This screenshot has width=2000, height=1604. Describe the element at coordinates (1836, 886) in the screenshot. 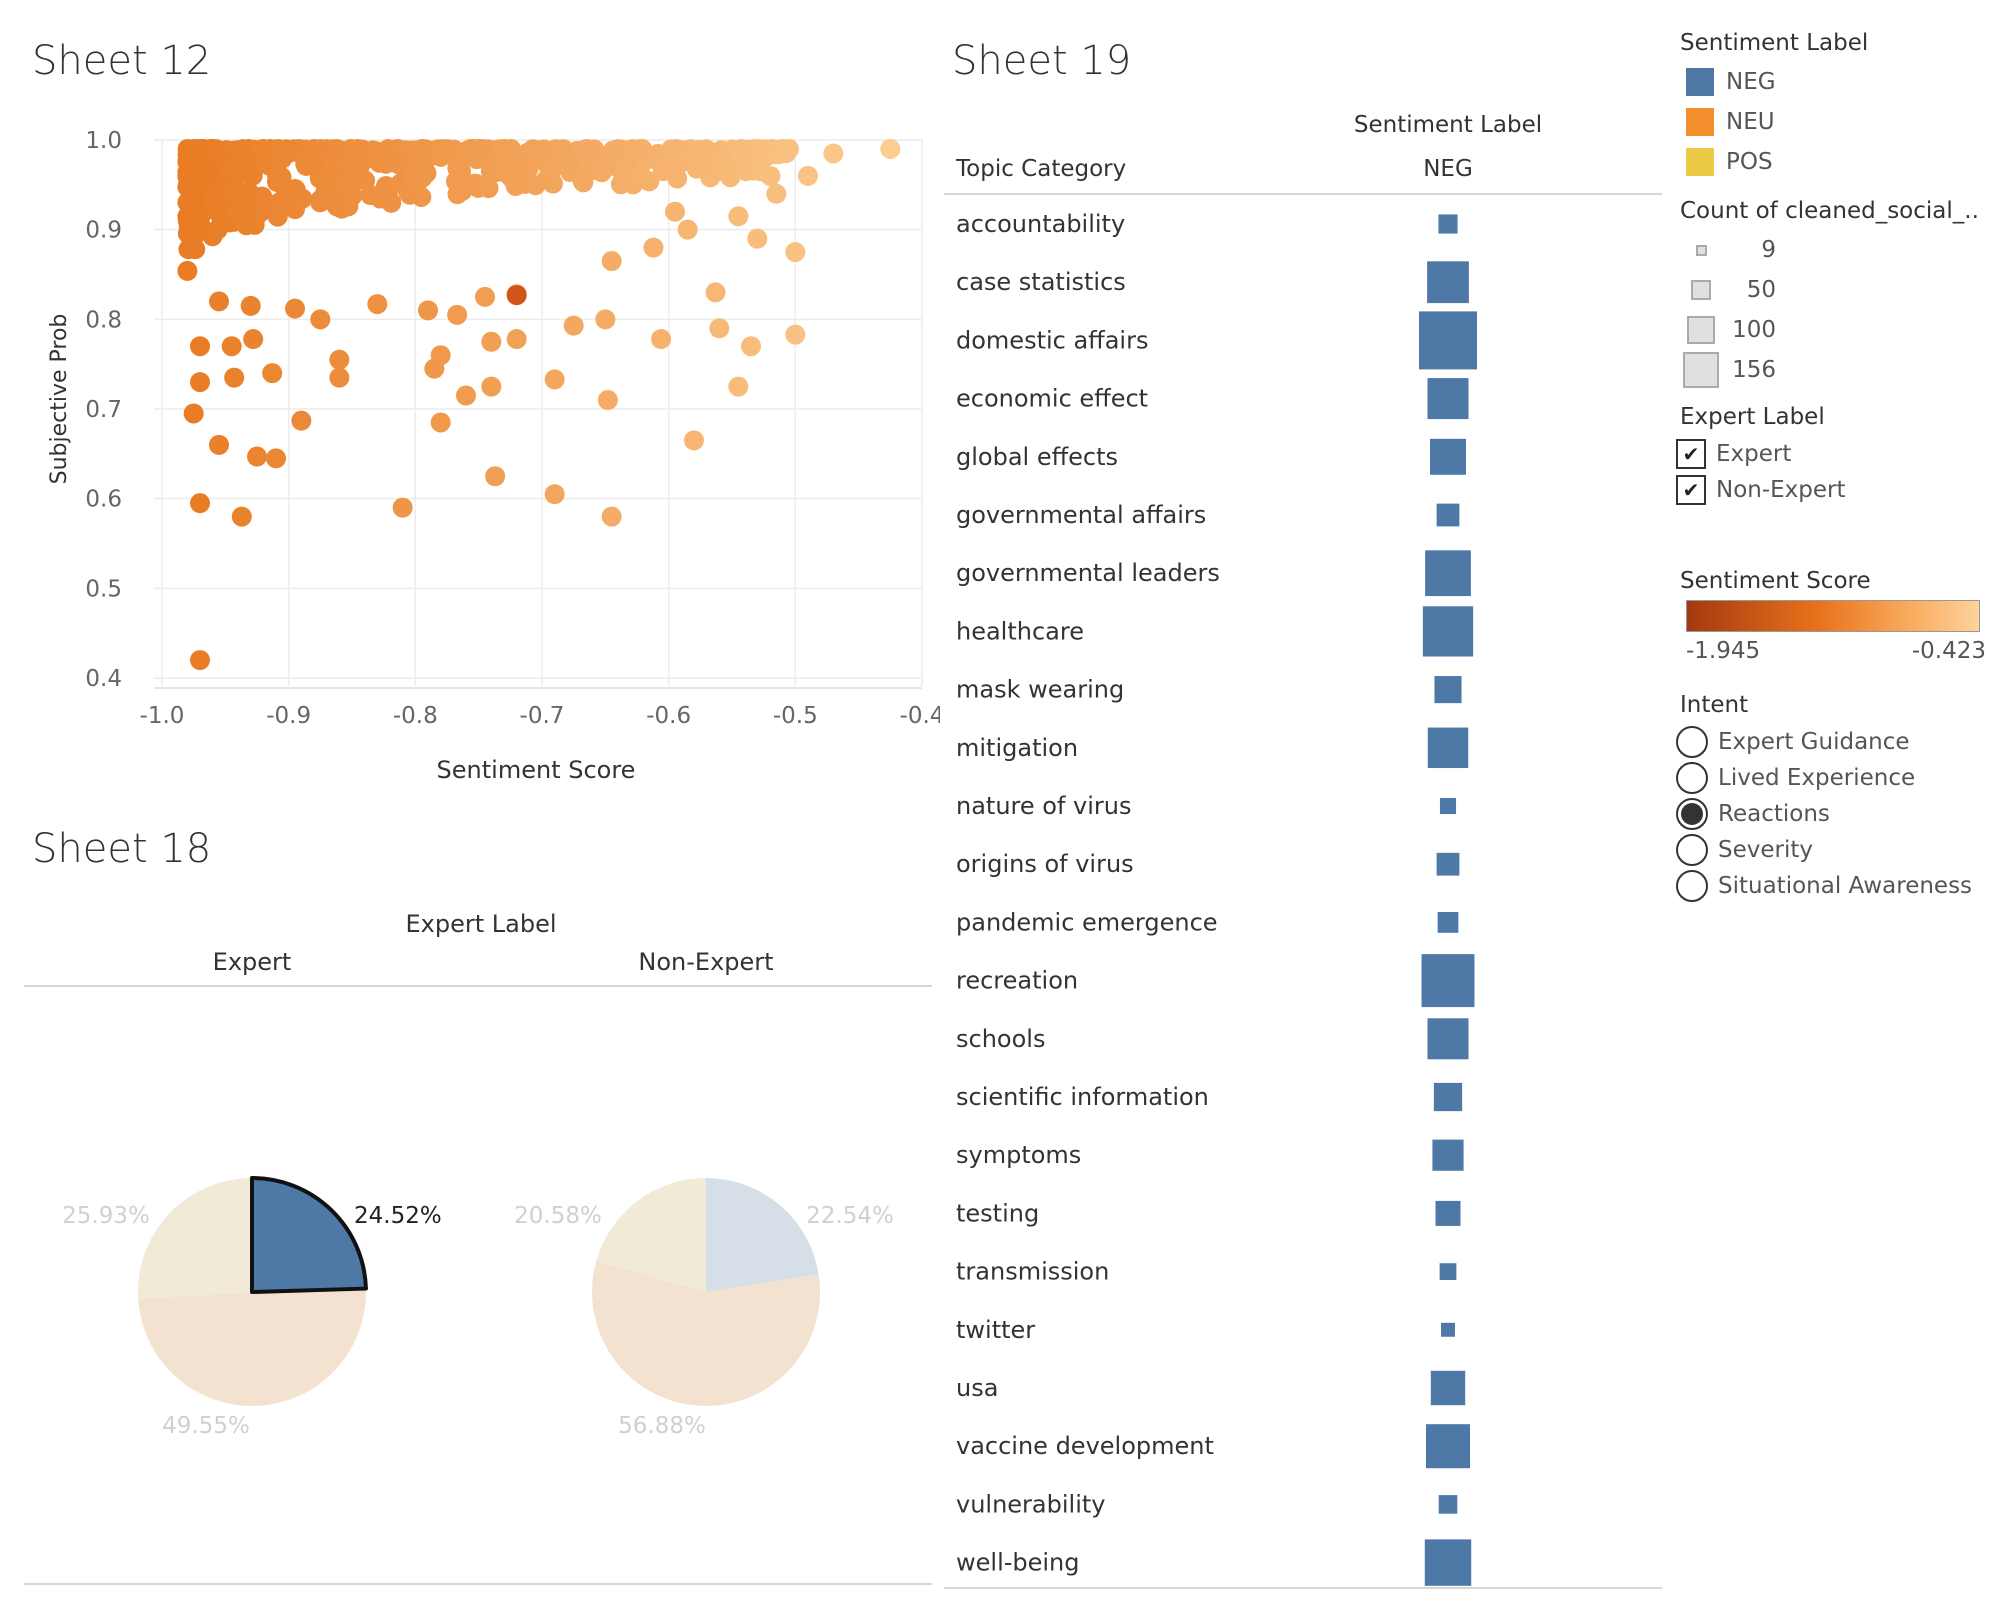

I see `intent-filter-option: Situational Awareness` at that location.